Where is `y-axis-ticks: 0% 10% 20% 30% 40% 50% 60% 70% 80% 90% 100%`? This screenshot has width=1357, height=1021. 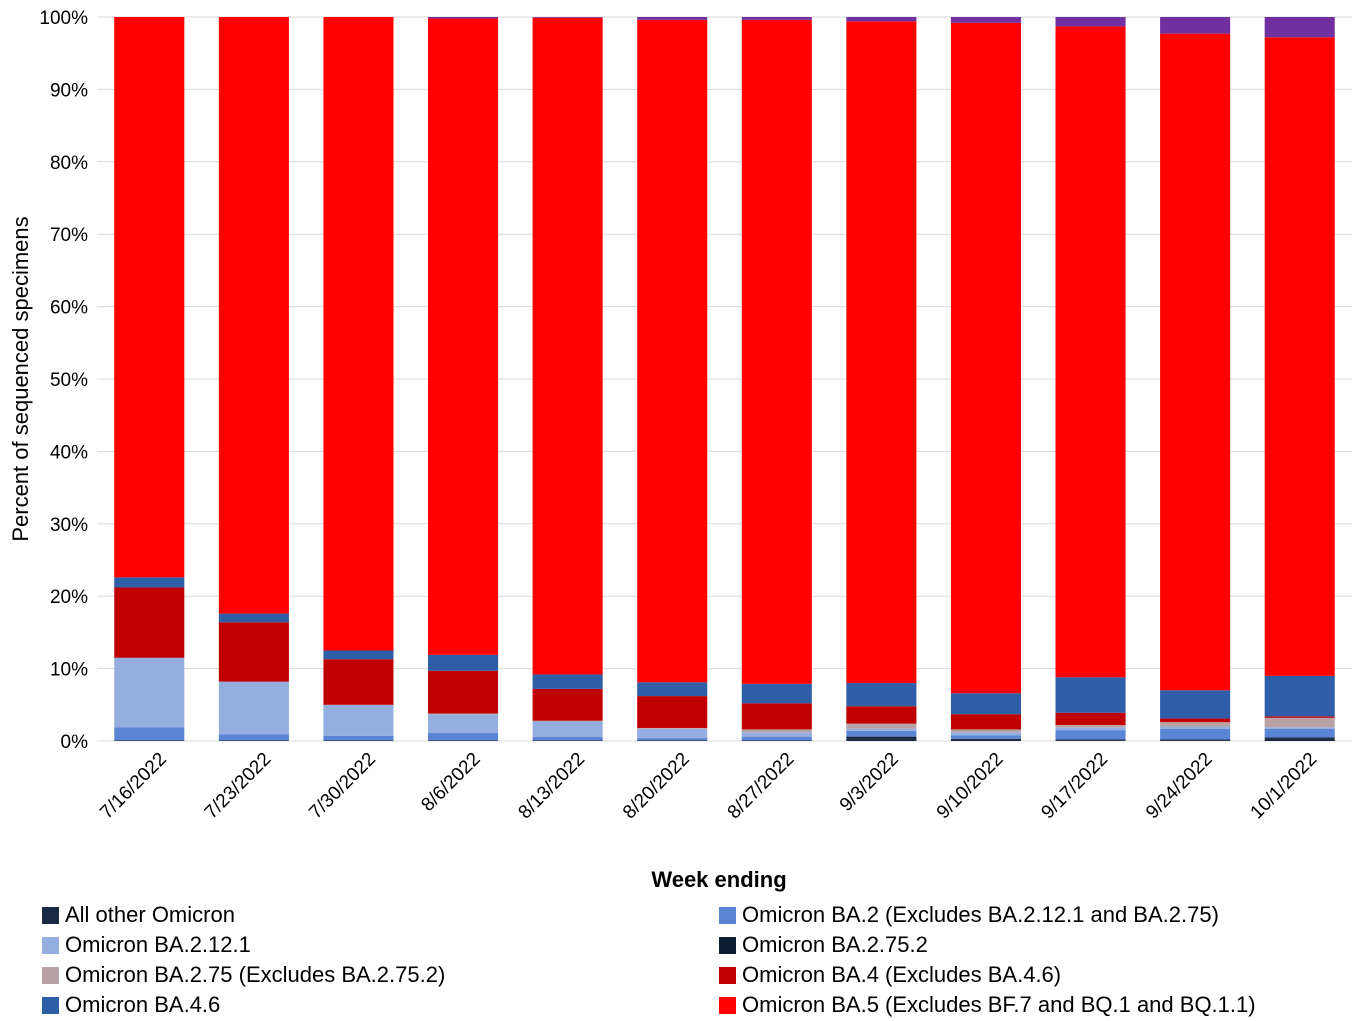
y-axis-ticks: 0% 10% 20% 30% 40% 50% 60% 70% 80% 90% 100% is located at coordinates (63, 380).